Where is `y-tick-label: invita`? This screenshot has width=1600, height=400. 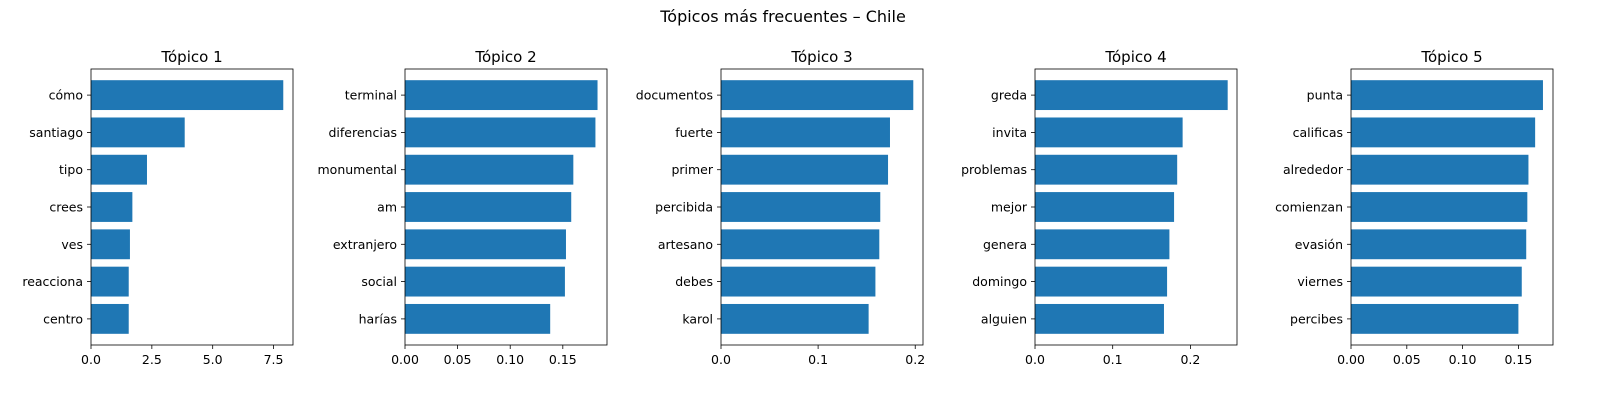 y-tick-label: invita is located at coordinates (1009, 132).